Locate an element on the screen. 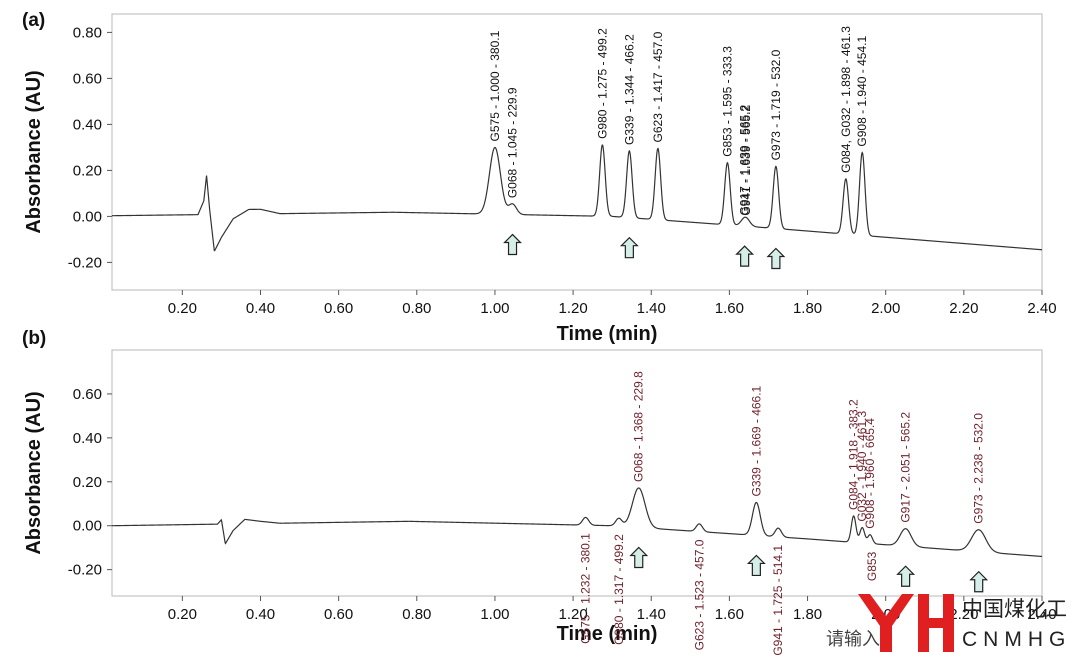 This screenshot has height=660, width=1080. peak-label: G575 - 1.000 - 380.1 is located at coordinates (495, 85).